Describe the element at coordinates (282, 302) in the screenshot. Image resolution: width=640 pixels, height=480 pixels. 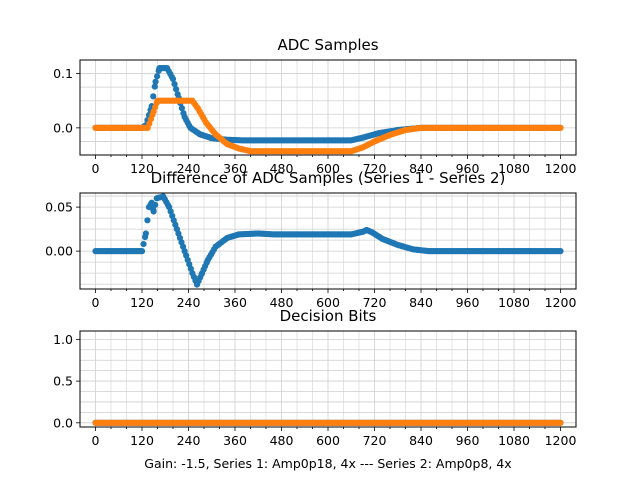
I see `difference-xtick-label: 480` at that location.